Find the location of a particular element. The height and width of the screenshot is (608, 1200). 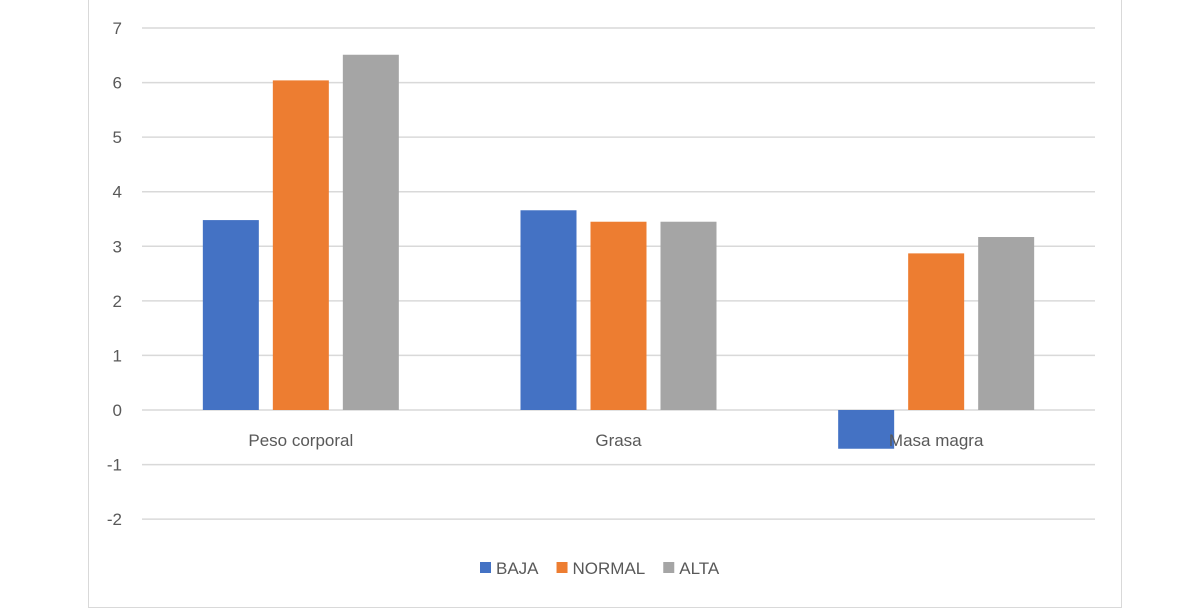

y-tick-label: 2 is located at coordinates (117, 301).